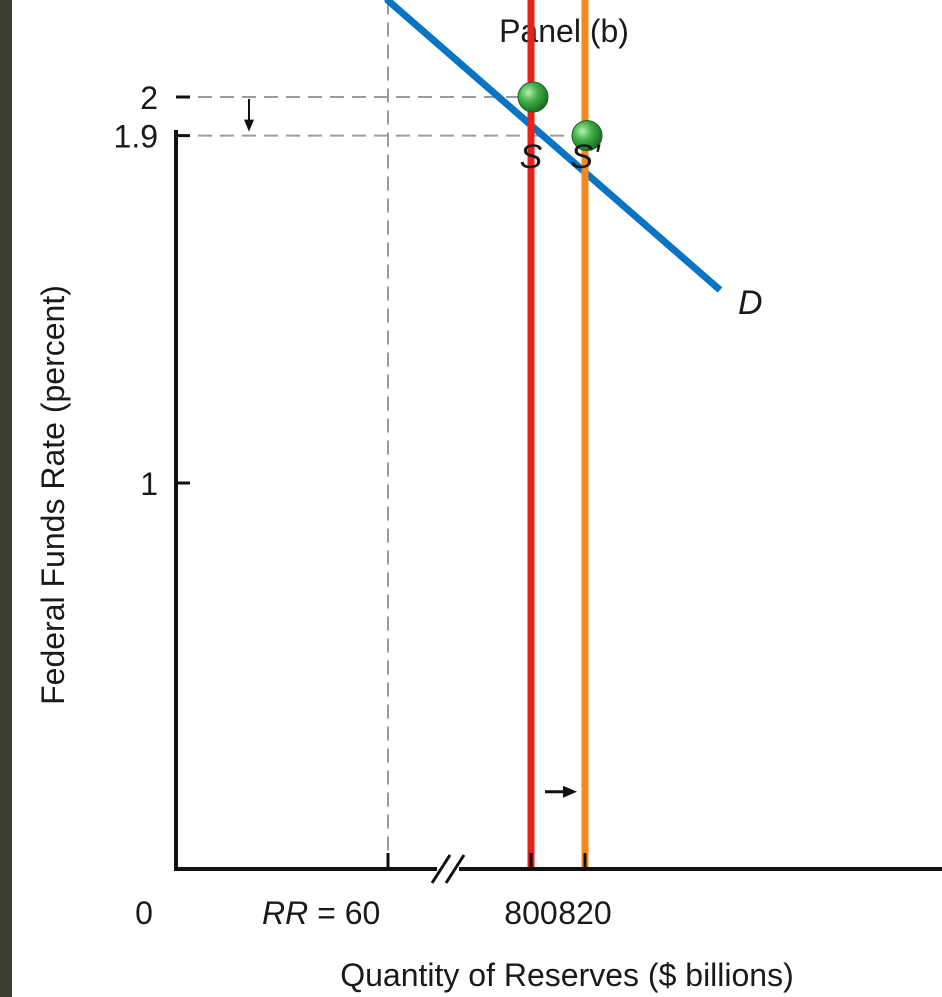 This screenshot has width=942, height=997. I want to click on y-tick-label: 1, so click(149, 484).